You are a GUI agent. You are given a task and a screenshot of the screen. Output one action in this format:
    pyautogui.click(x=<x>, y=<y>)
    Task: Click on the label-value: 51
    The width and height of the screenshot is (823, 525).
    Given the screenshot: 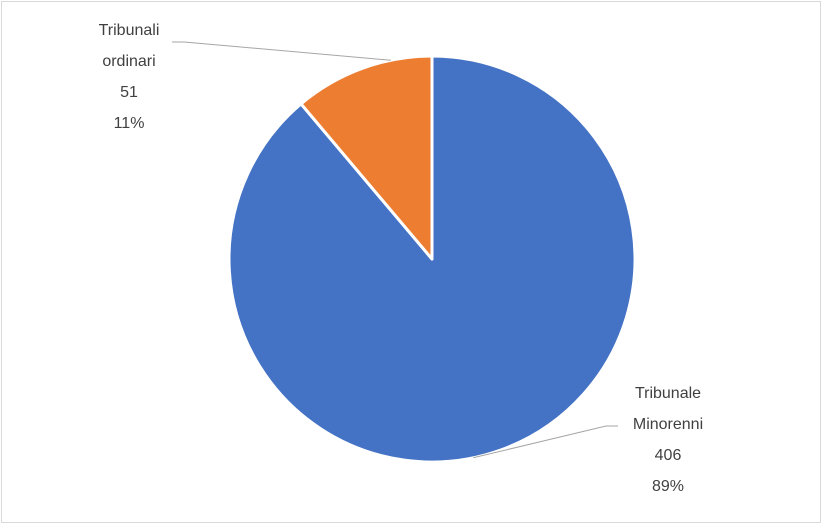 What is the action you would take?
    pyautogui.click(x=129, y=92)
    